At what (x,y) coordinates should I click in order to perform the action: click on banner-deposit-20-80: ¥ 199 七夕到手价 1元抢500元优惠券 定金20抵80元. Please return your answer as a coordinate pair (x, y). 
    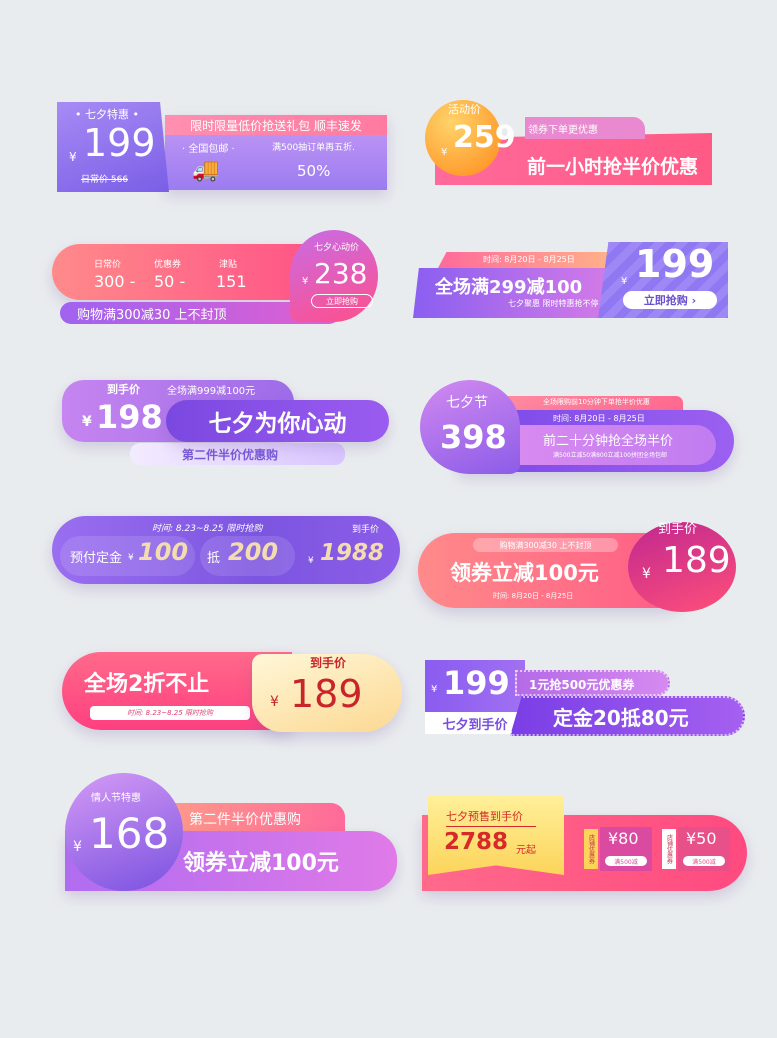
    Looking at the image, I should click on (585, 698).